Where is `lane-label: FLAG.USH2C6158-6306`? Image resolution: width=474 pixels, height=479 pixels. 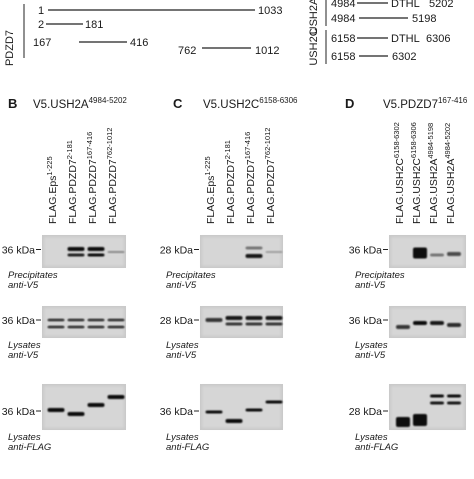
lane-label: FLAG.USH2C6158-6306 is located at coordinates (416, 173).